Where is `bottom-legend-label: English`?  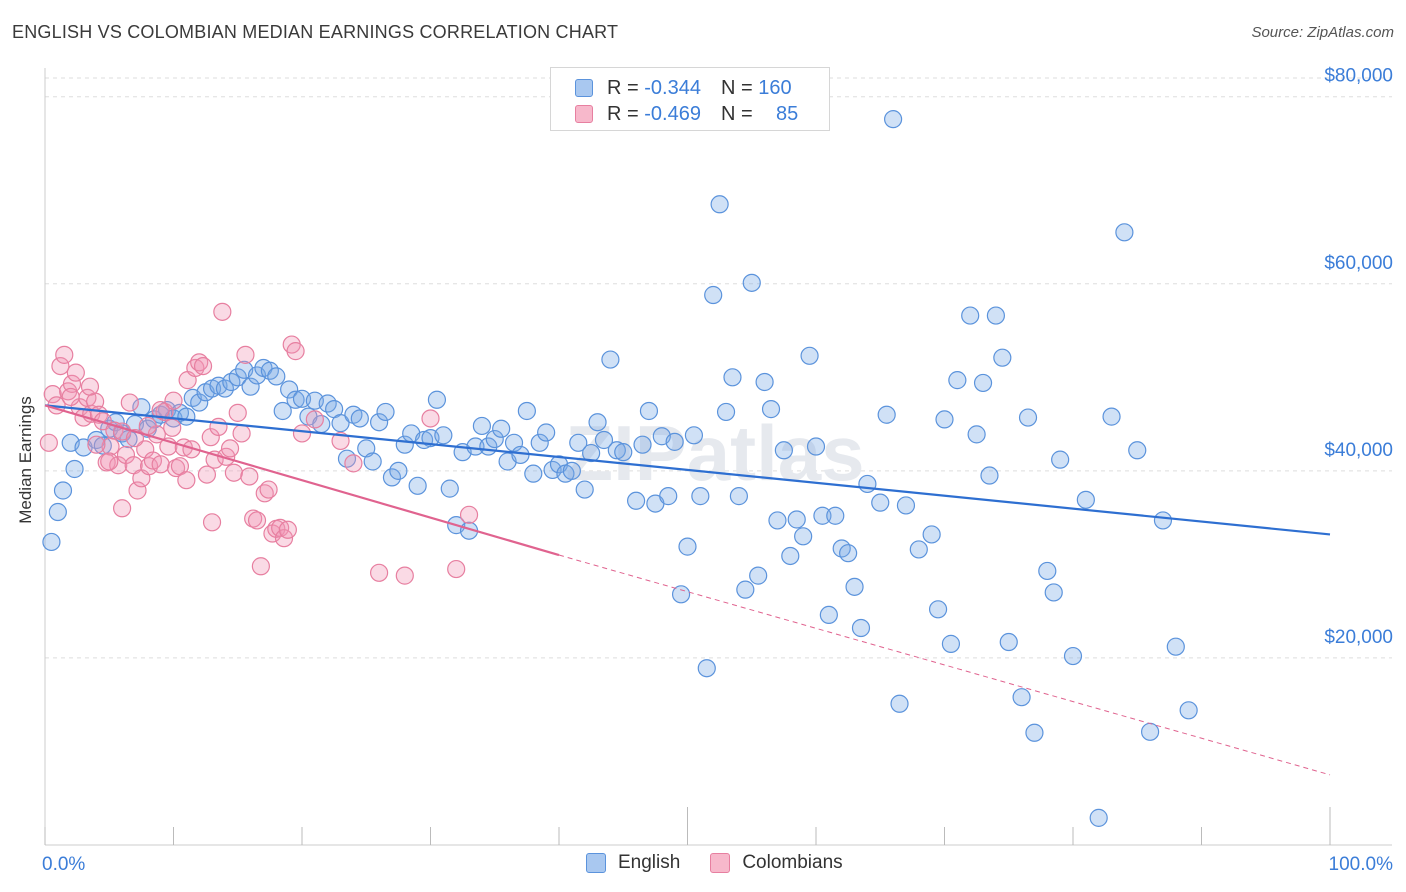
bottom-legend-label: English is located at coordinates (649, 862).